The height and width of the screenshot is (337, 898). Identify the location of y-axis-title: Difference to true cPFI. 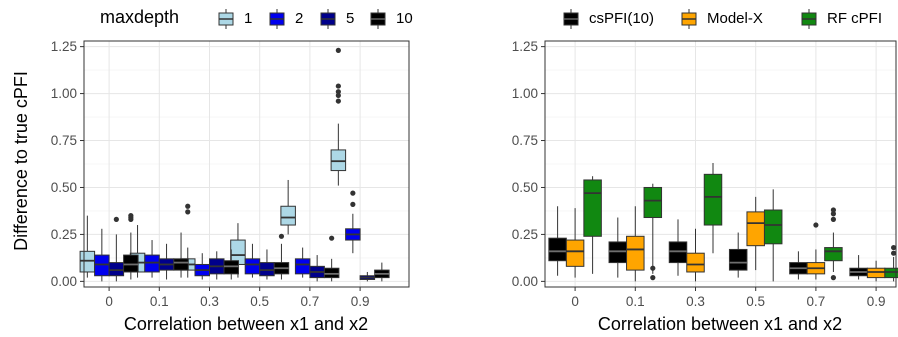
(21, 161).